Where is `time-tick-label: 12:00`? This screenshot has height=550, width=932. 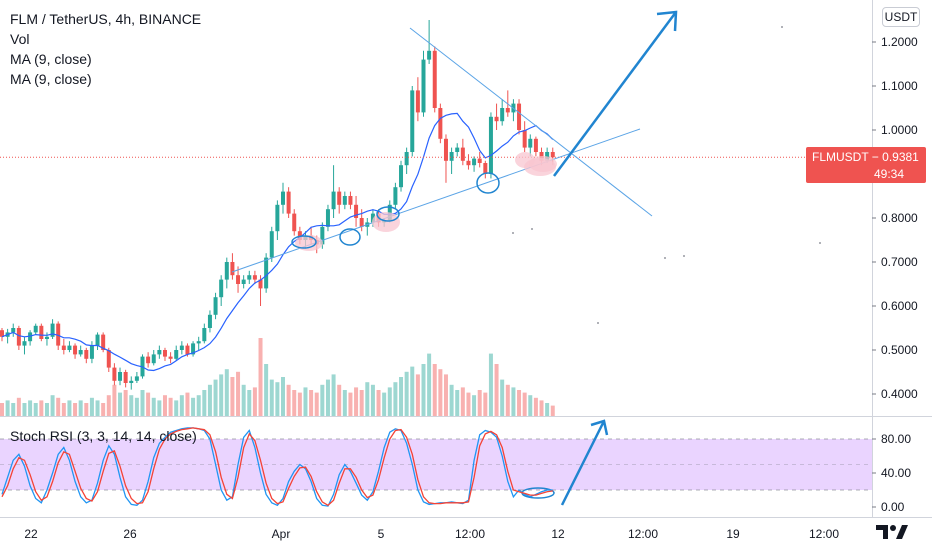
time-tick-label: 12:00 is located at coordinates (643, 534).